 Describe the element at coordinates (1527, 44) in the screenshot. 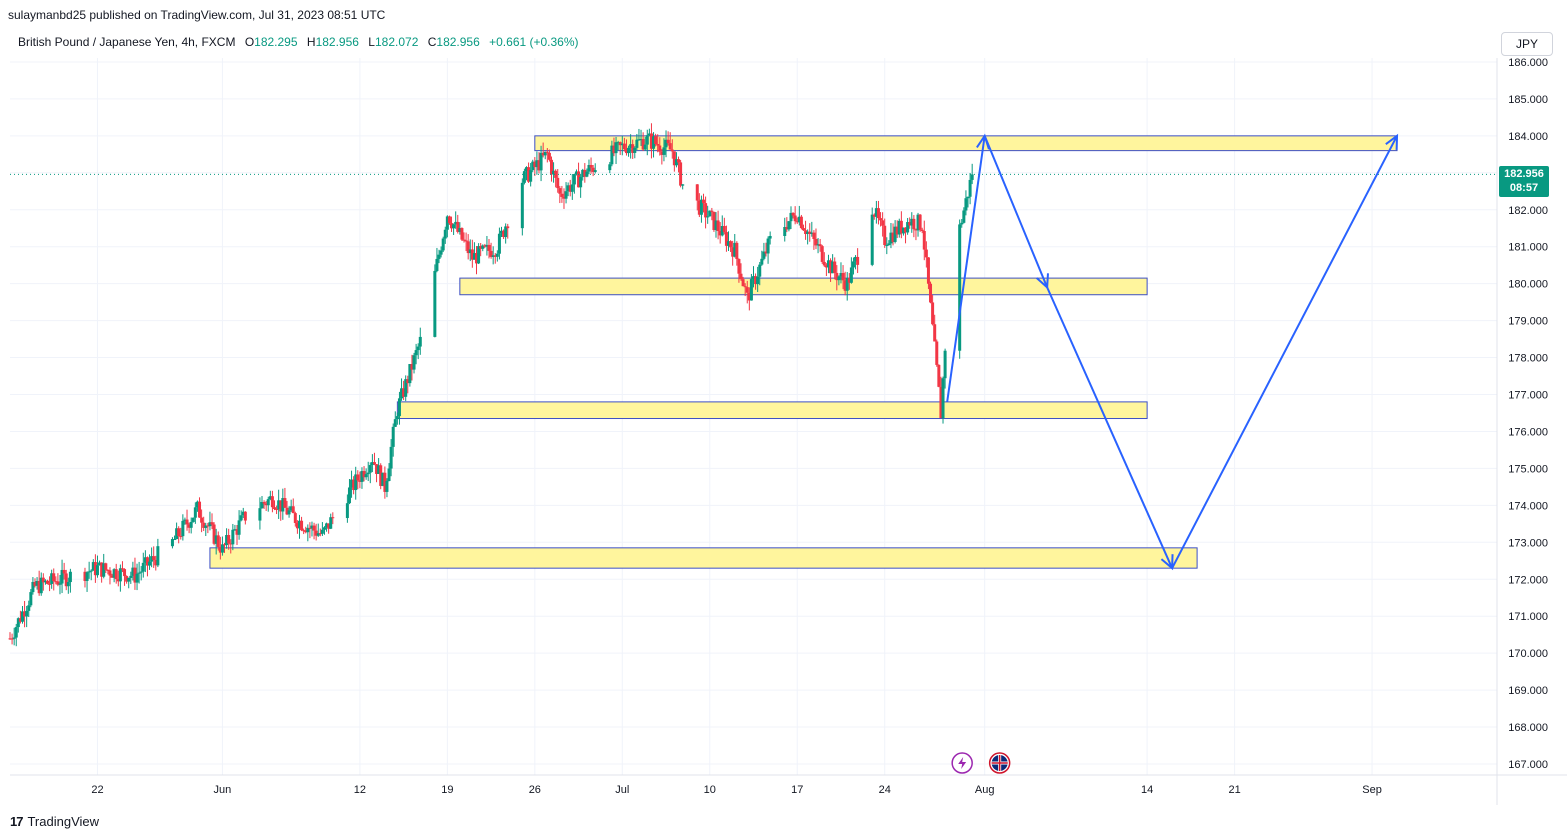

I see `currency-button: JPY` at that location.